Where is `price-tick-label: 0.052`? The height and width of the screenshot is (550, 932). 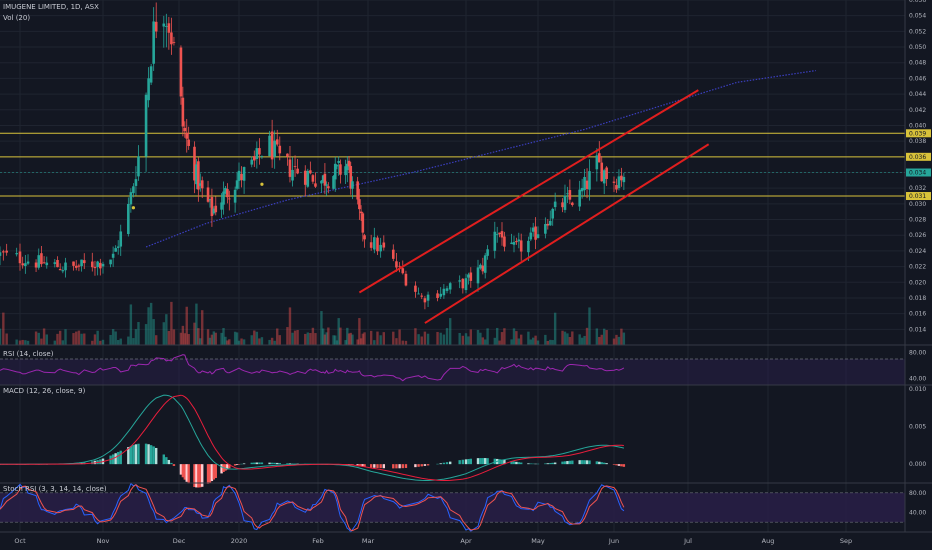 price-tick-label: 0.052 is located at coordinates (917, 31).